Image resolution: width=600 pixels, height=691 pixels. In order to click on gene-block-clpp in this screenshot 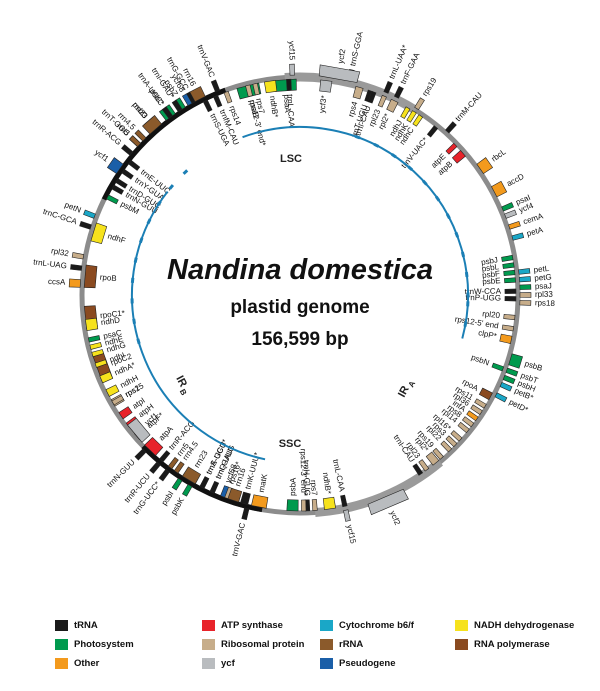, I will do `click(506, 338)`.